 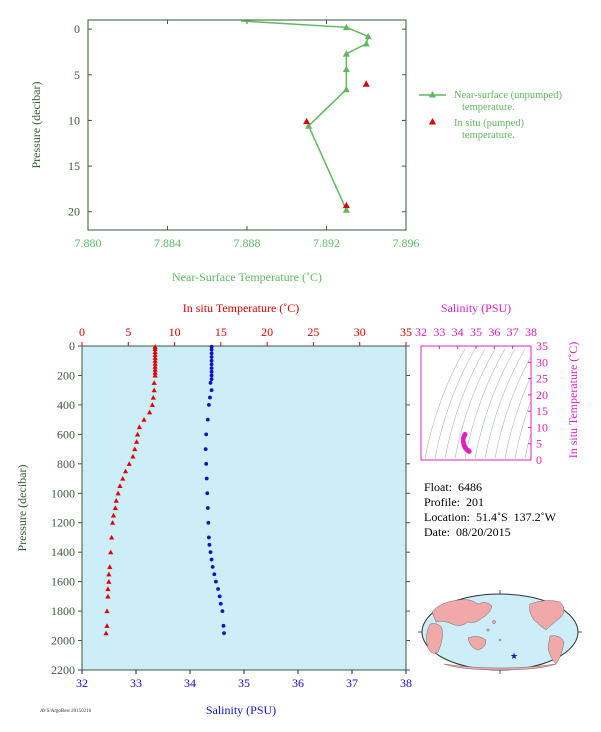 What do you see at coordinates (542, 379) in the screenshot?
I see `ts-temp-tick-label: 25` at bounding box center [542, 379].